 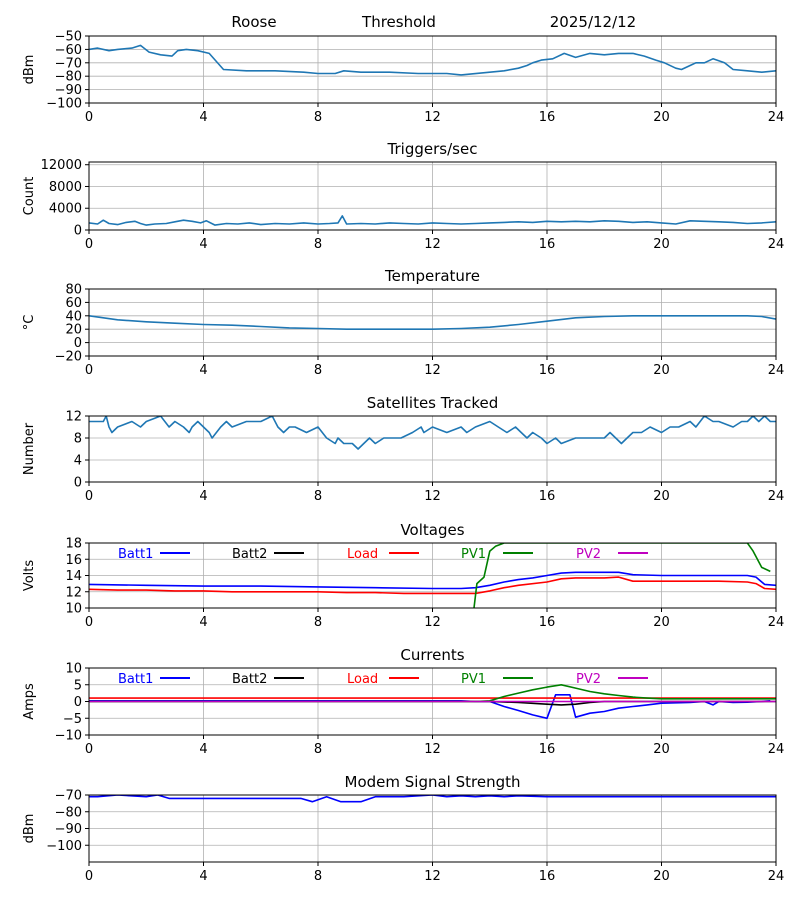 I want to click on y-axis-label: Count, so click(x=29, y=196).